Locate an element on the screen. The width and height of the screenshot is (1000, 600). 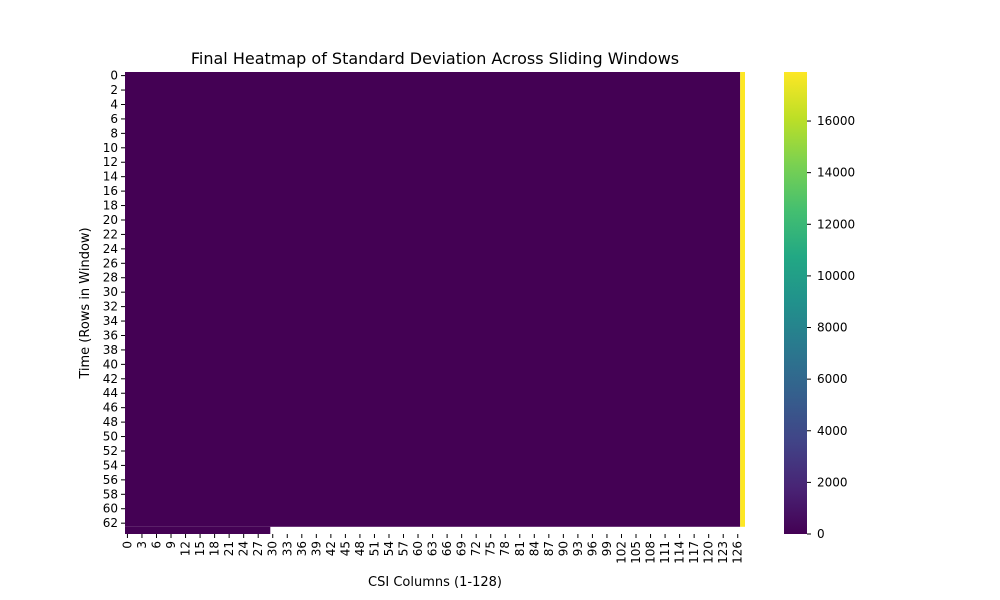
heatmap-column-high is located at coordinates (742, 299).